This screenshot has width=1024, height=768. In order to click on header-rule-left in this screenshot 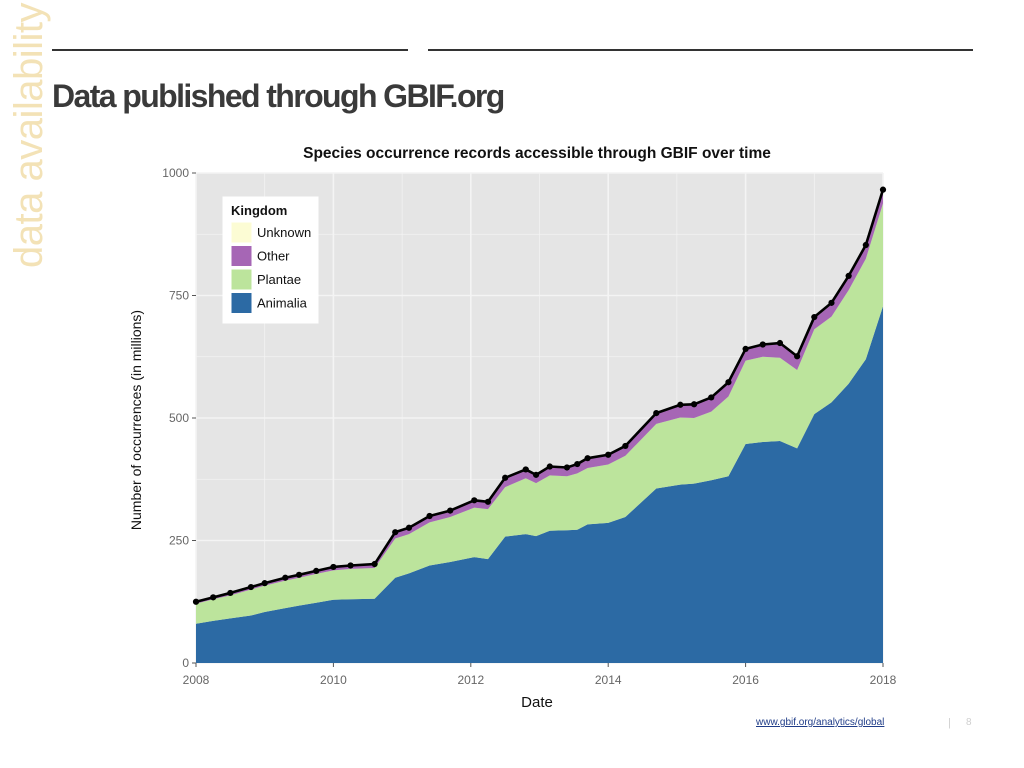, I will do `click(230, 50)`.